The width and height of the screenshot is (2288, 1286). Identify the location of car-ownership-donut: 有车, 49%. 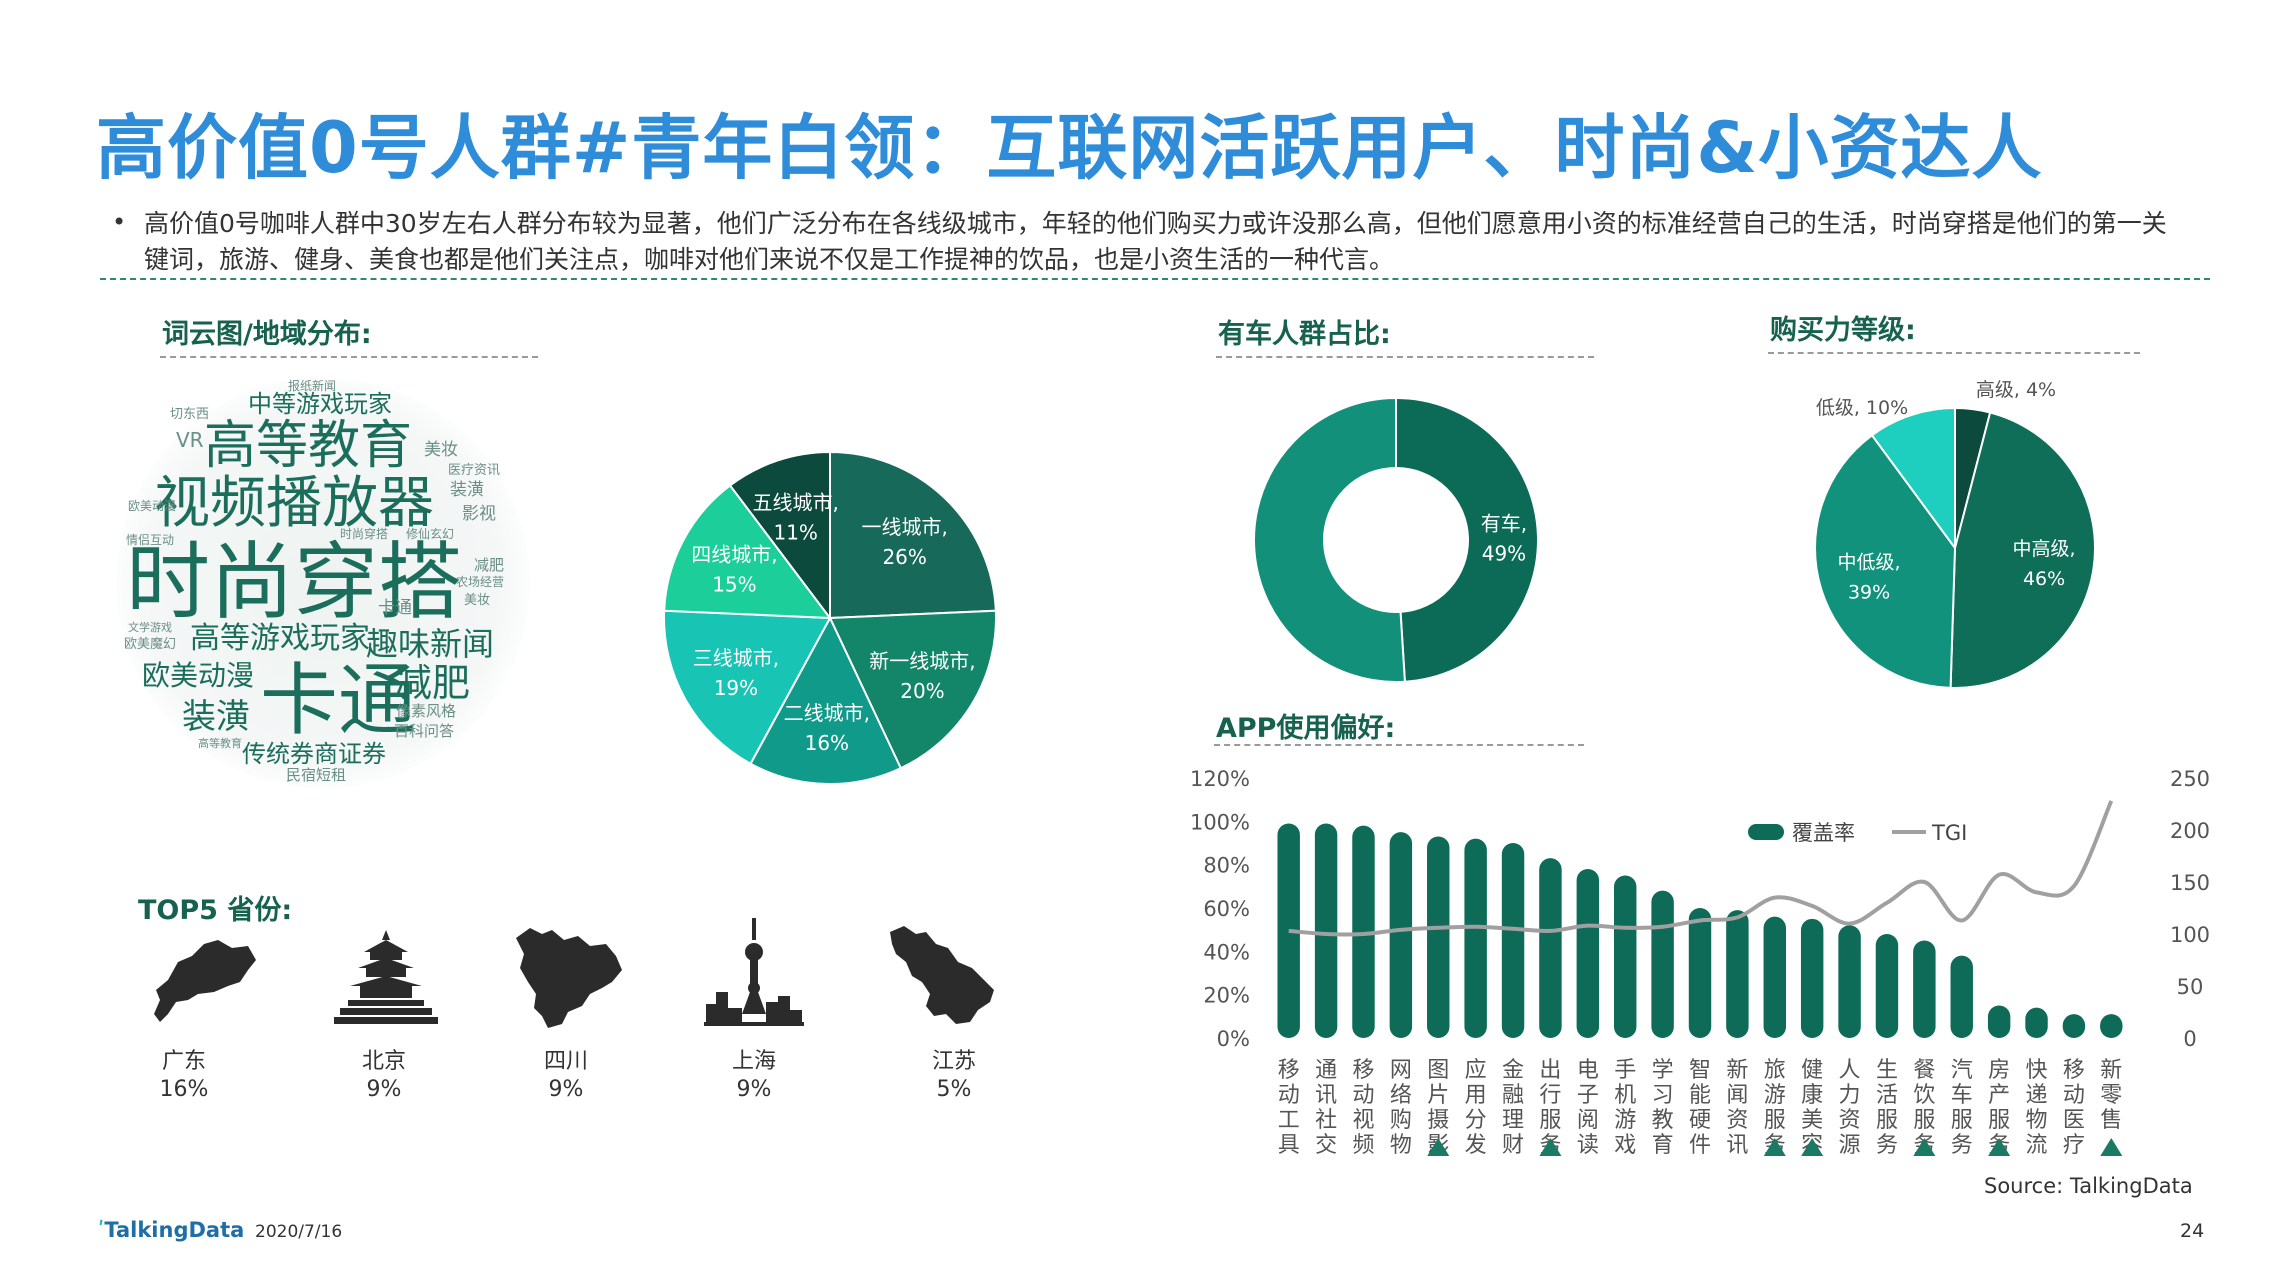
(1396, 539).